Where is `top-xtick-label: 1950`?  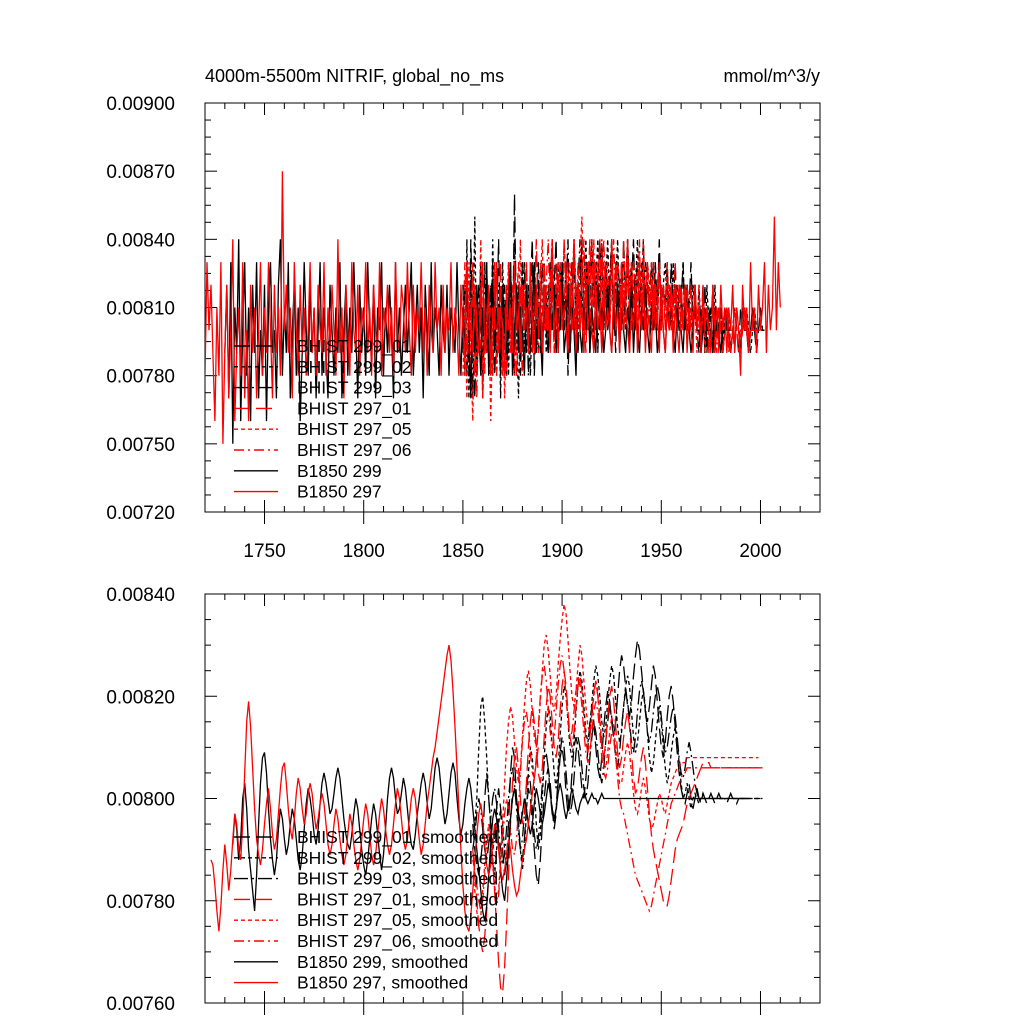 top-xtick-label: 1950 is located at coordinates (661, 551).